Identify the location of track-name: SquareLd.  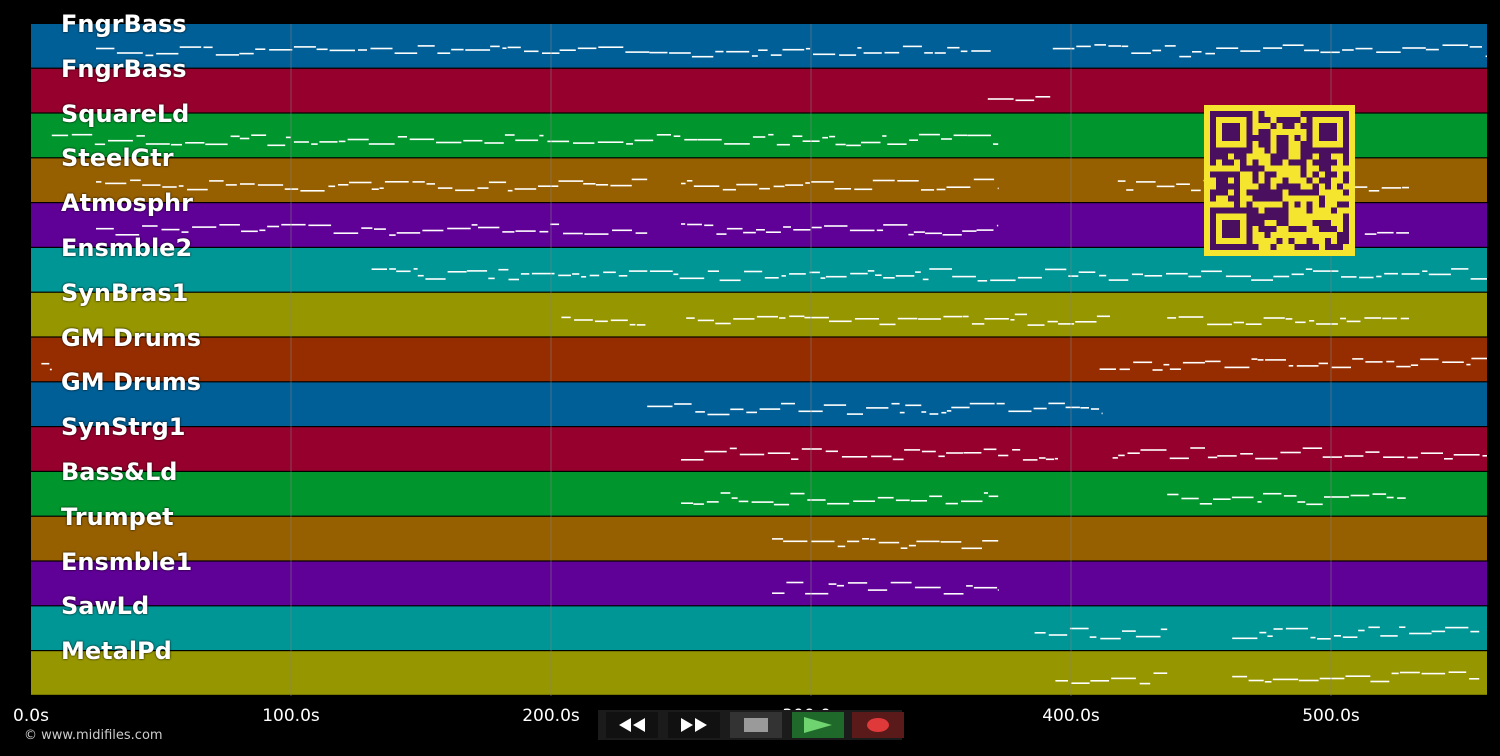
(125, 113).